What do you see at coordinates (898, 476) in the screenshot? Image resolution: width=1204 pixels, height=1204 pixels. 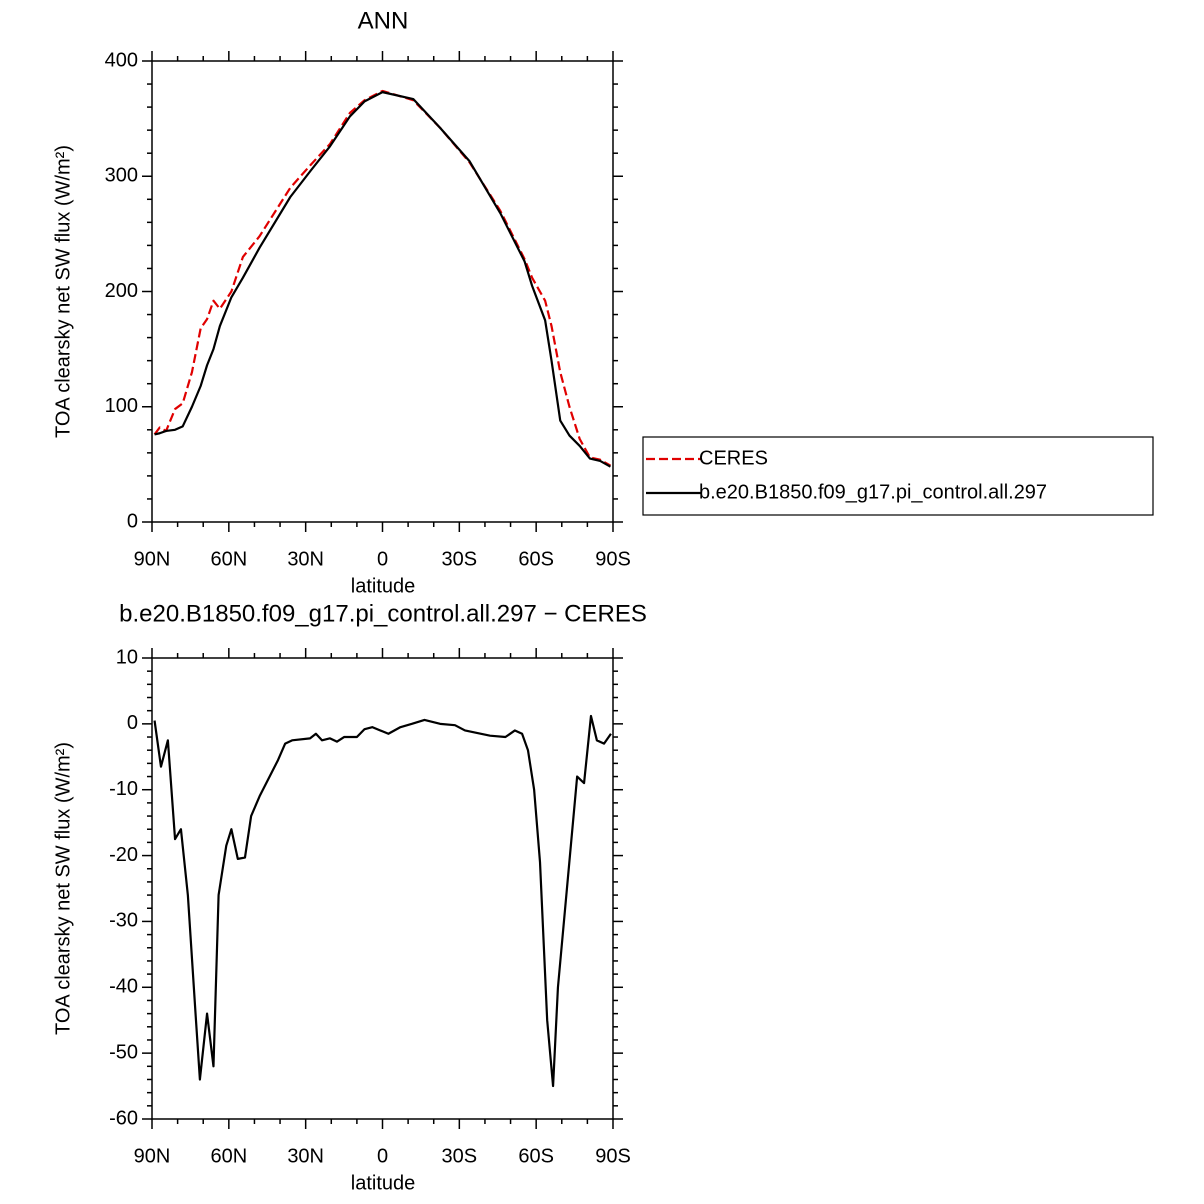 I see `legend-box` at bounding box center [898, 476].